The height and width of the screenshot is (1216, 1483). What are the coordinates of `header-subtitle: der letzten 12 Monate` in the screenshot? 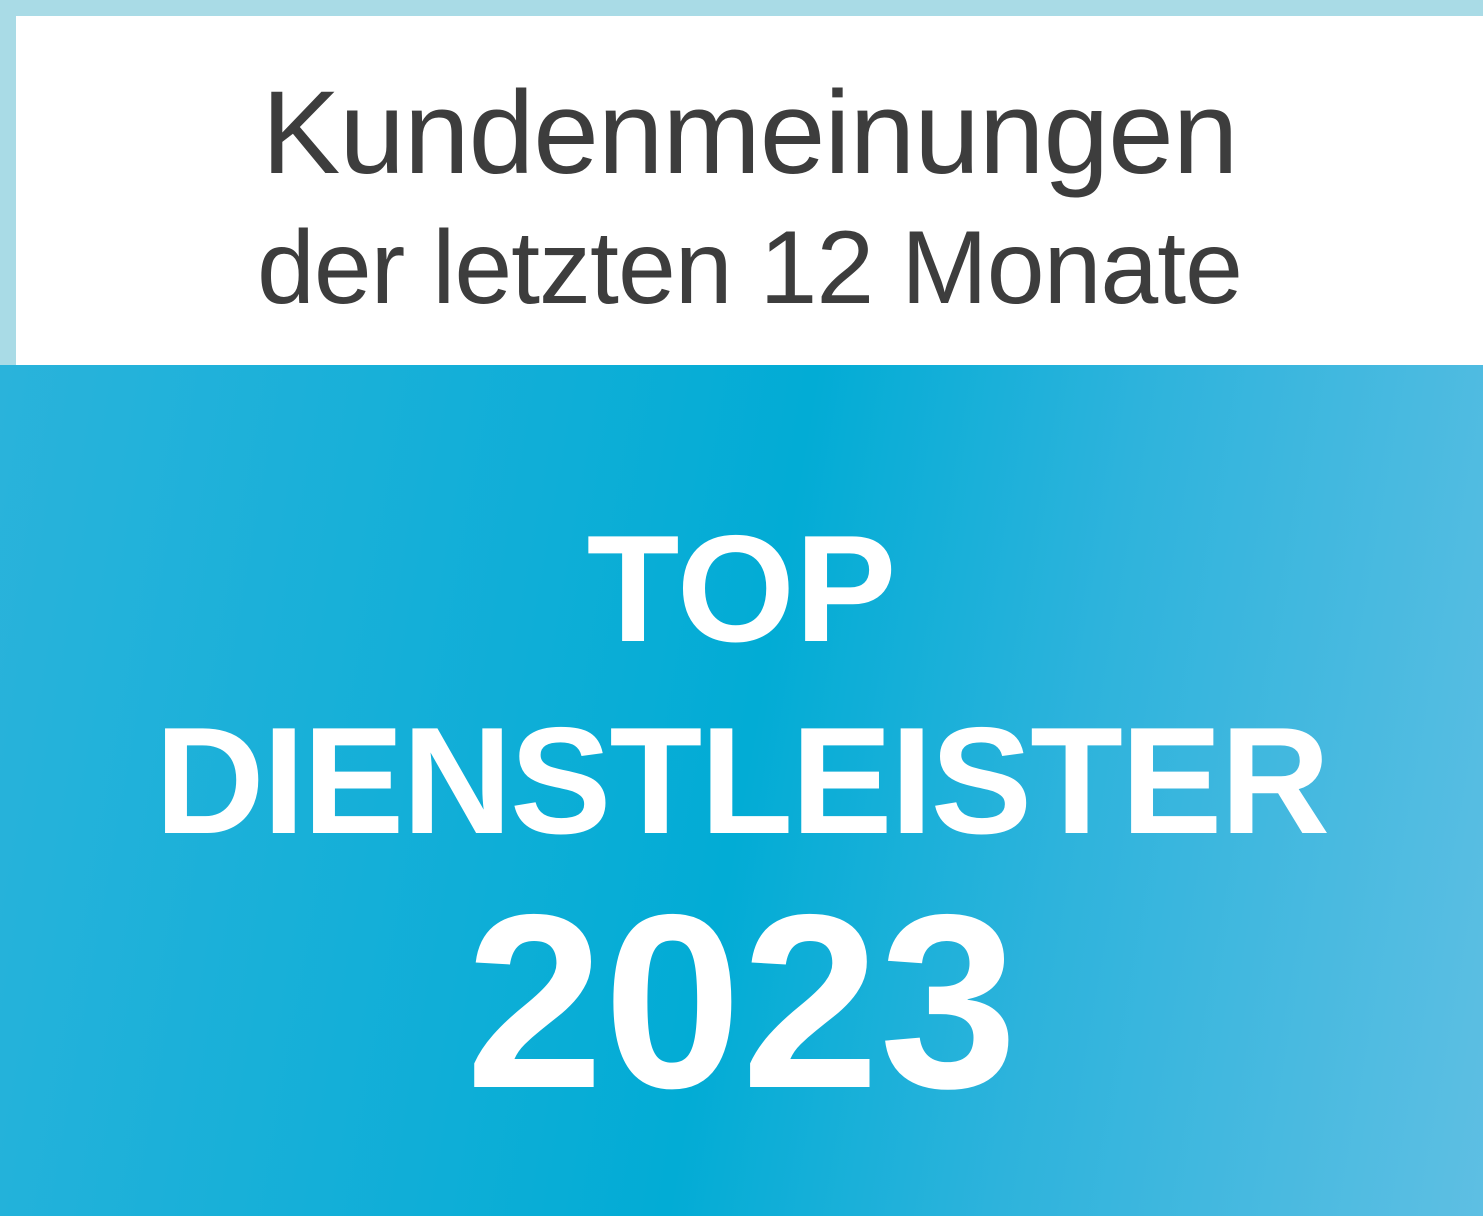 It's located at (750, 268).